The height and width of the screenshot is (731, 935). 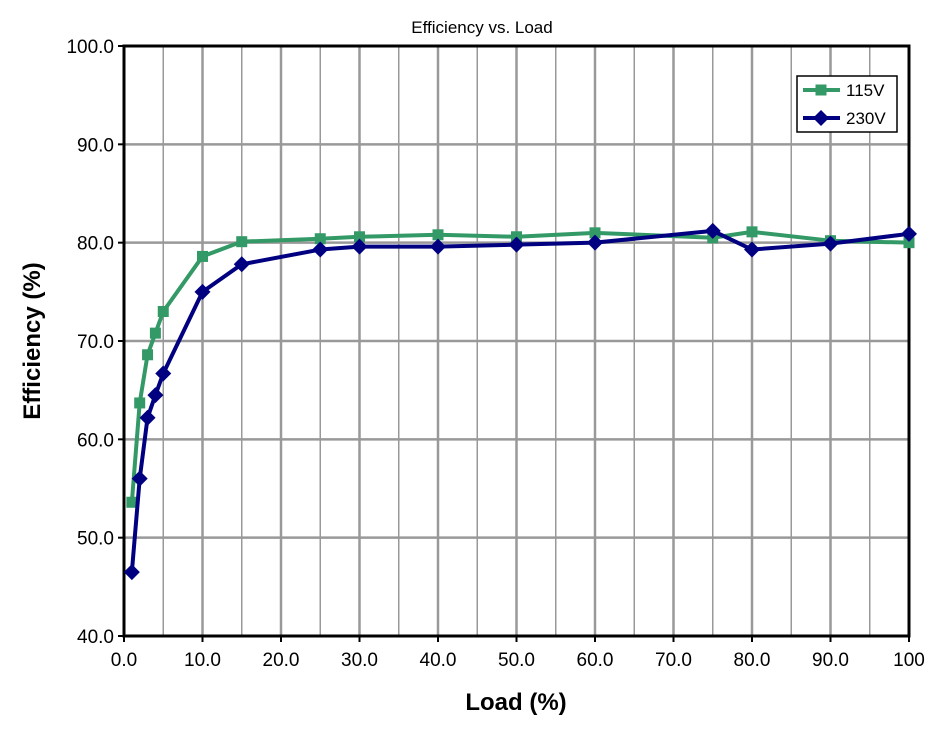 I want to click on x-tick-label: 0.0, so click(x=124, y=660).